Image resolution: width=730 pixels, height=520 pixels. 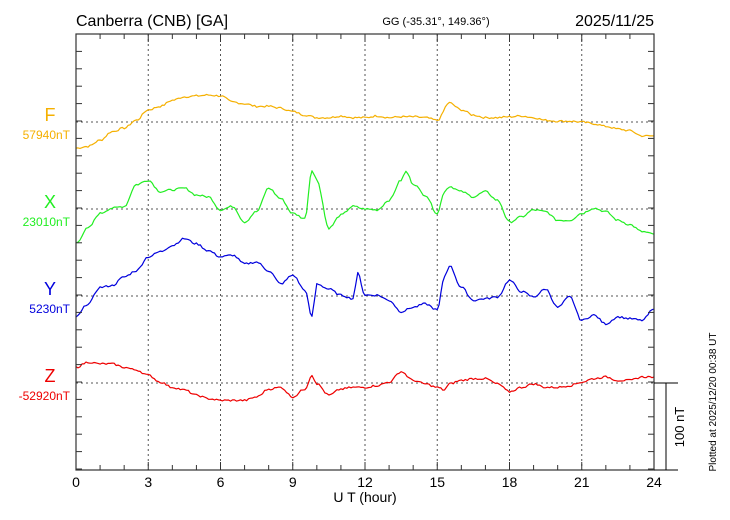 What do you see at coordinates (49, 309) in the screenshot?
I see `series-baseline-y: 5230nT` at bounding box center [49, 309].